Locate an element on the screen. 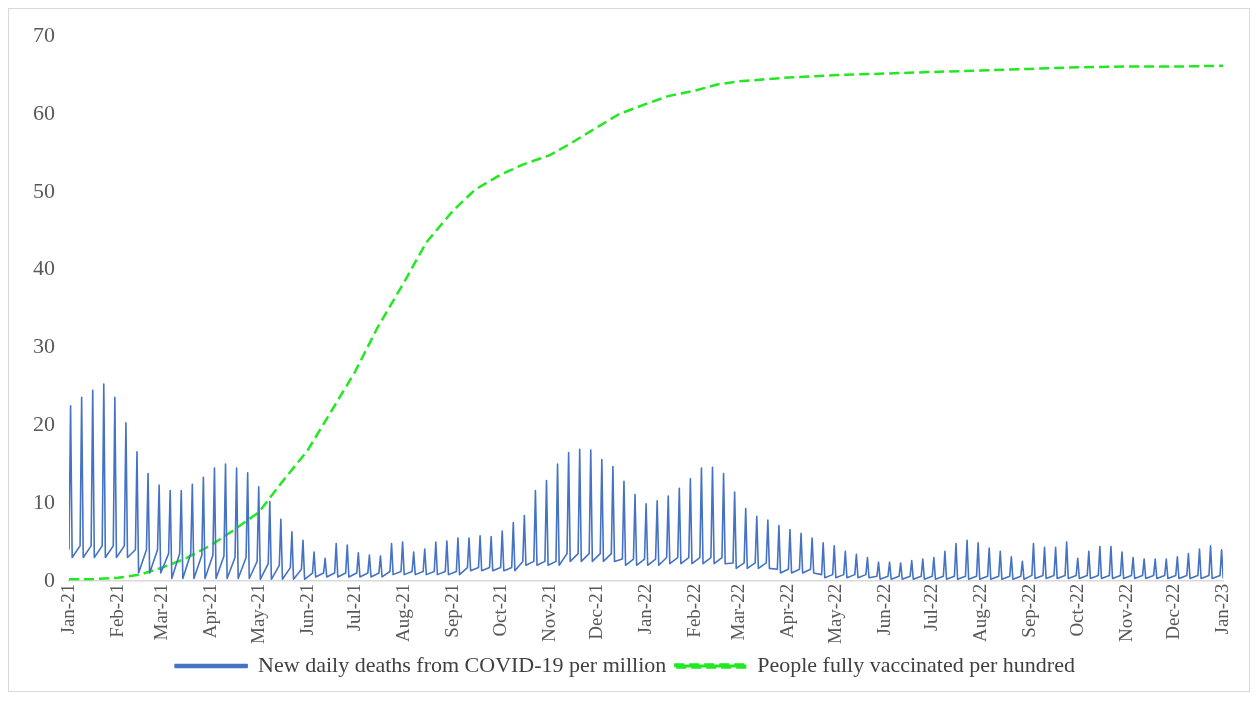 The width and height of the screenshot is (1260, 702). x-tick-label: Dec-22 is located at coordinates (1173, 611).